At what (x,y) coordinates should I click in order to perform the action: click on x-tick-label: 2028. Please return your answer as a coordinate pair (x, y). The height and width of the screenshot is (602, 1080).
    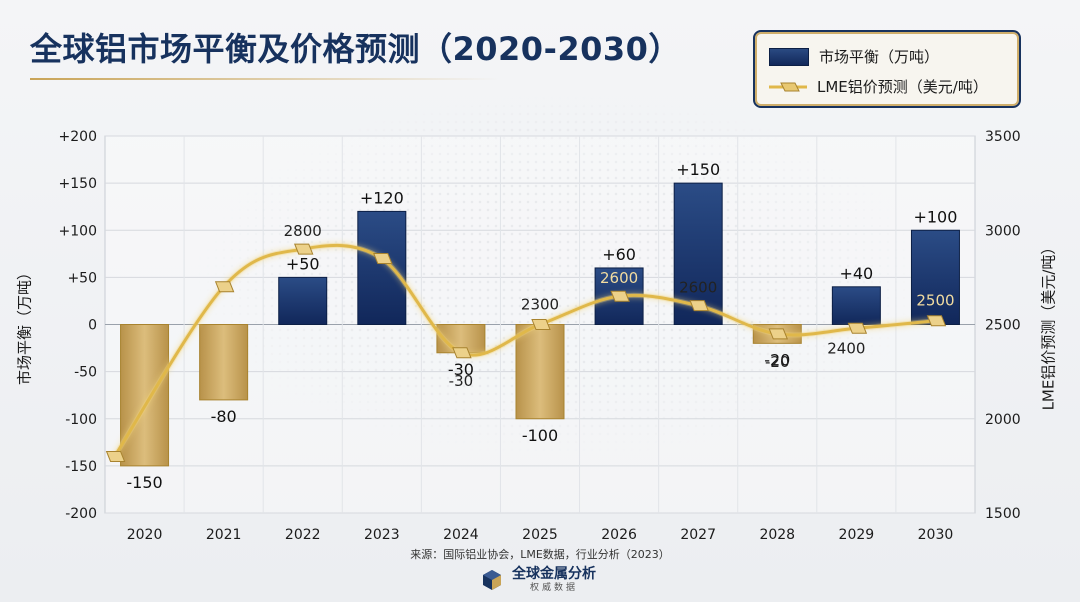
    Looking at the image, I should click on (777, 535).